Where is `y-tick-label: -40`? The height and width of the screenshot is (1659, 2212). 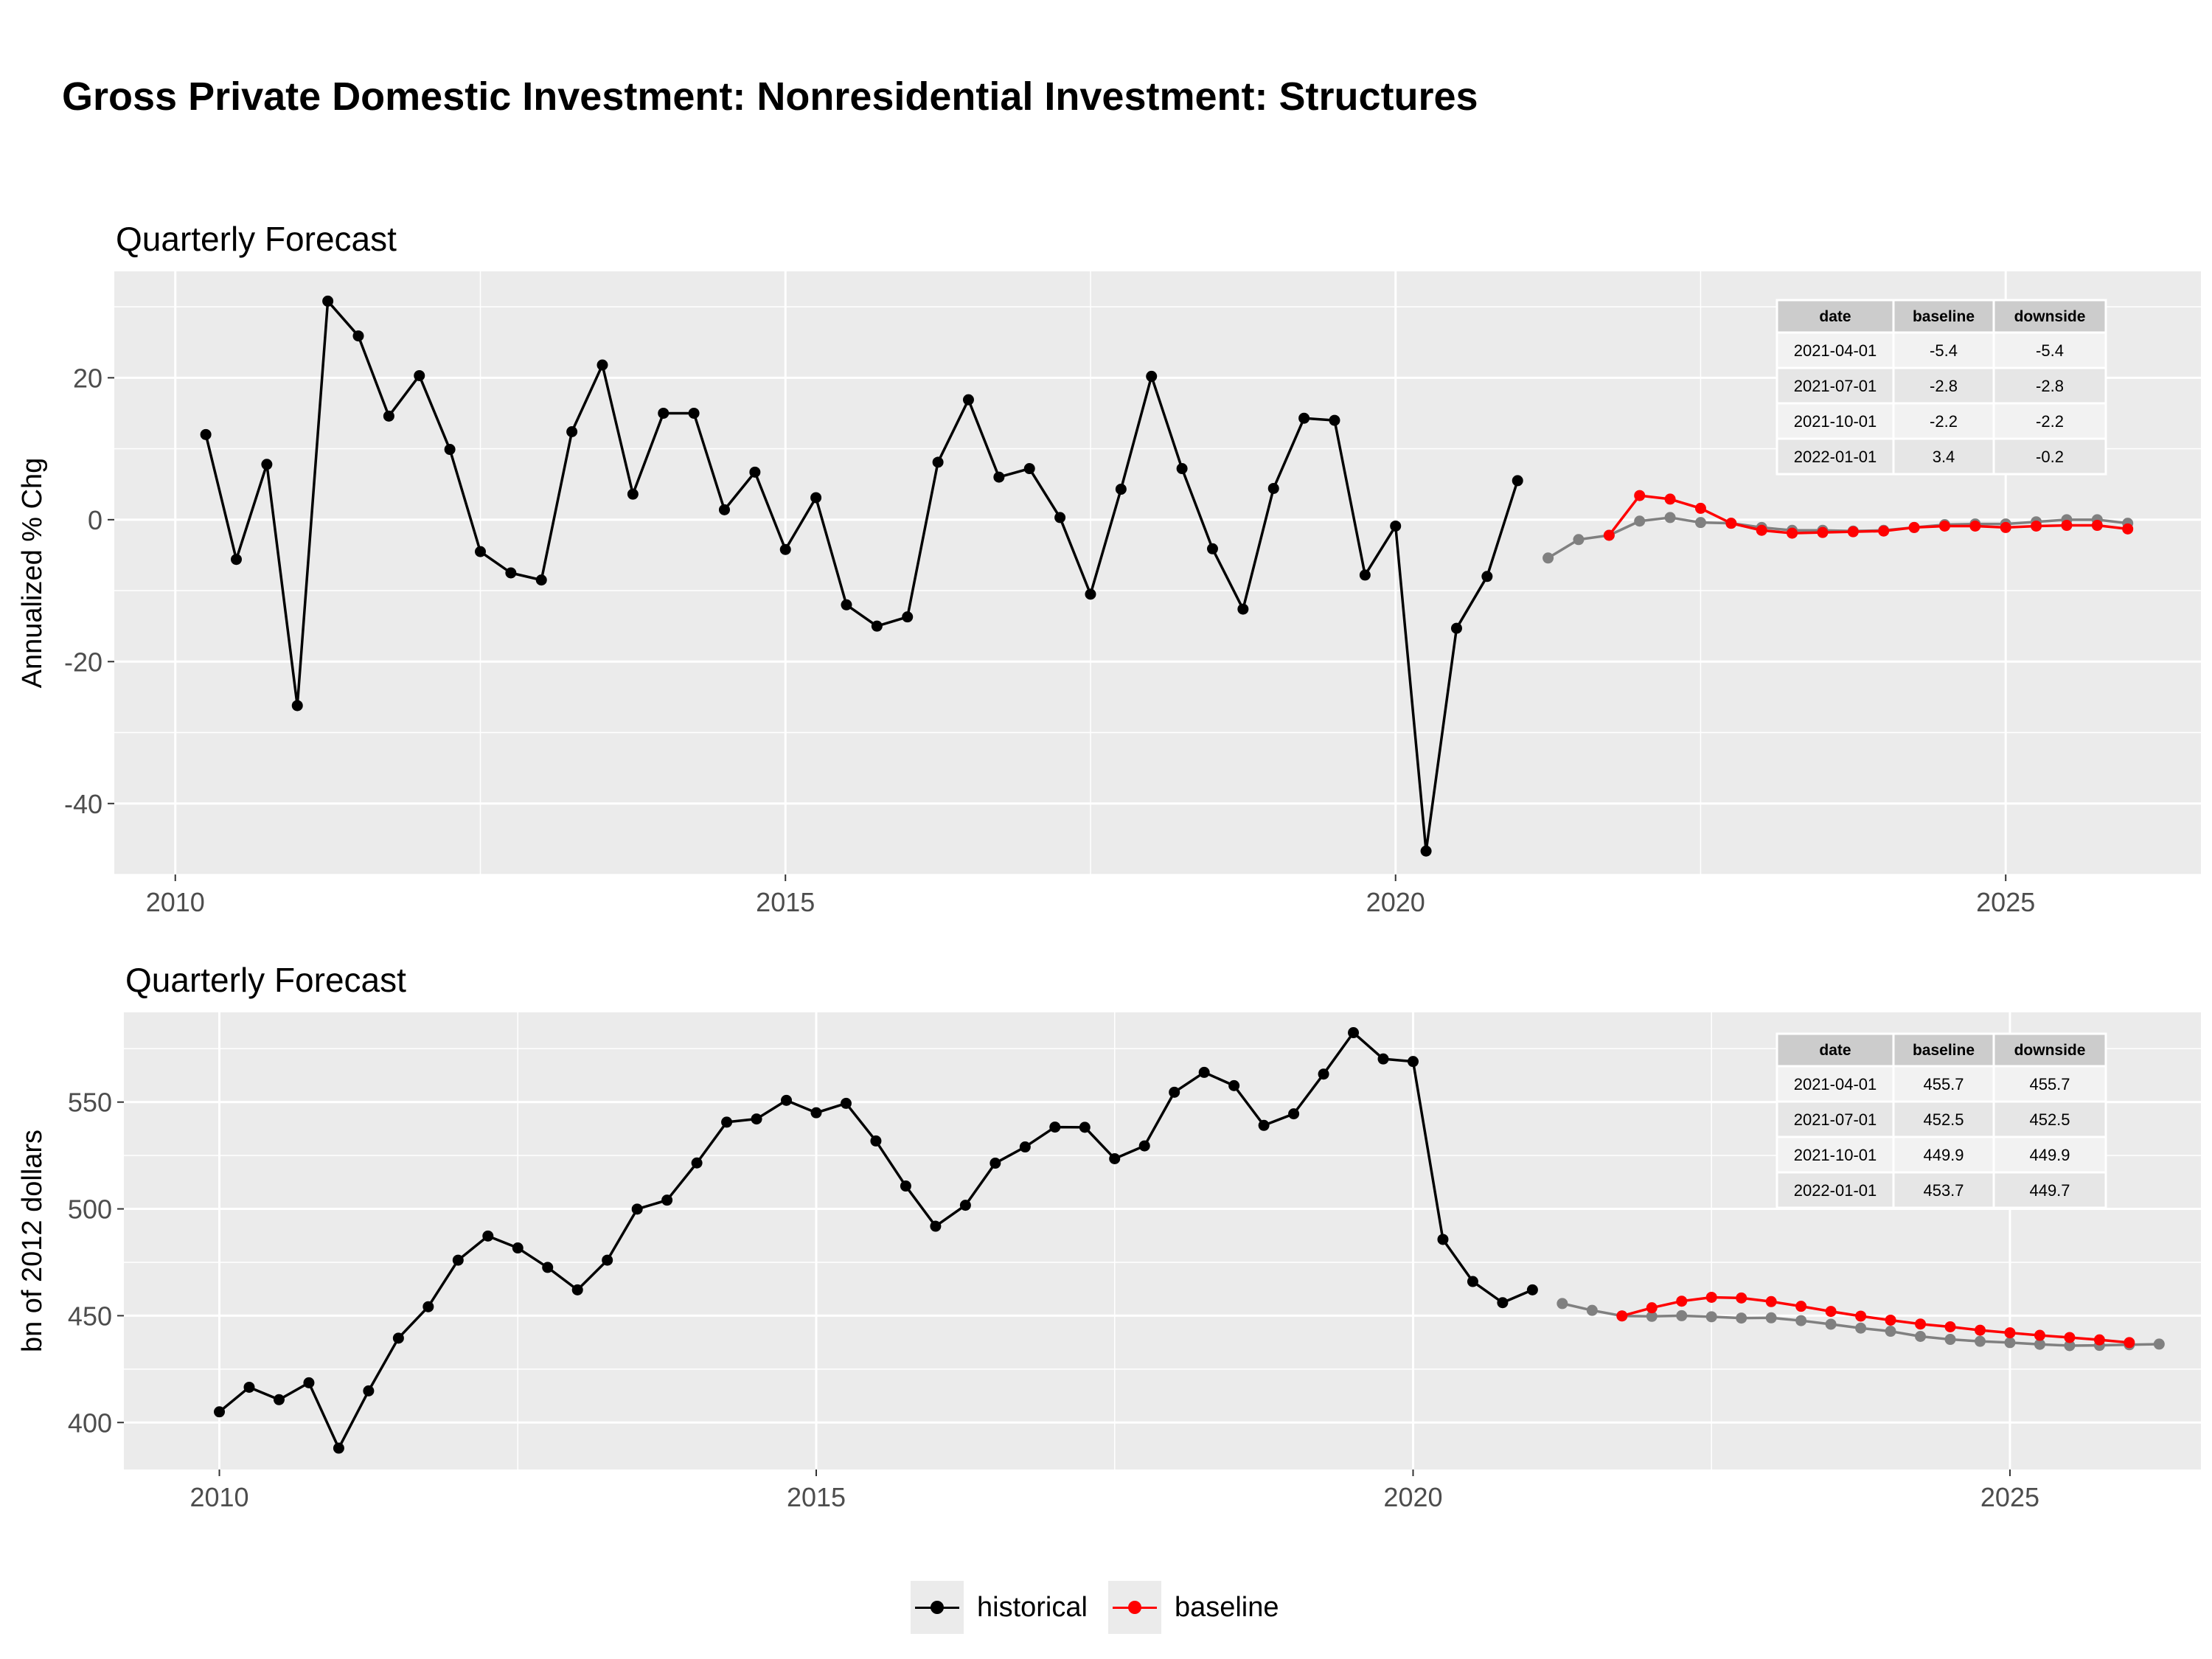 y-tick-label: -40 is located at coordinates (83, 804).